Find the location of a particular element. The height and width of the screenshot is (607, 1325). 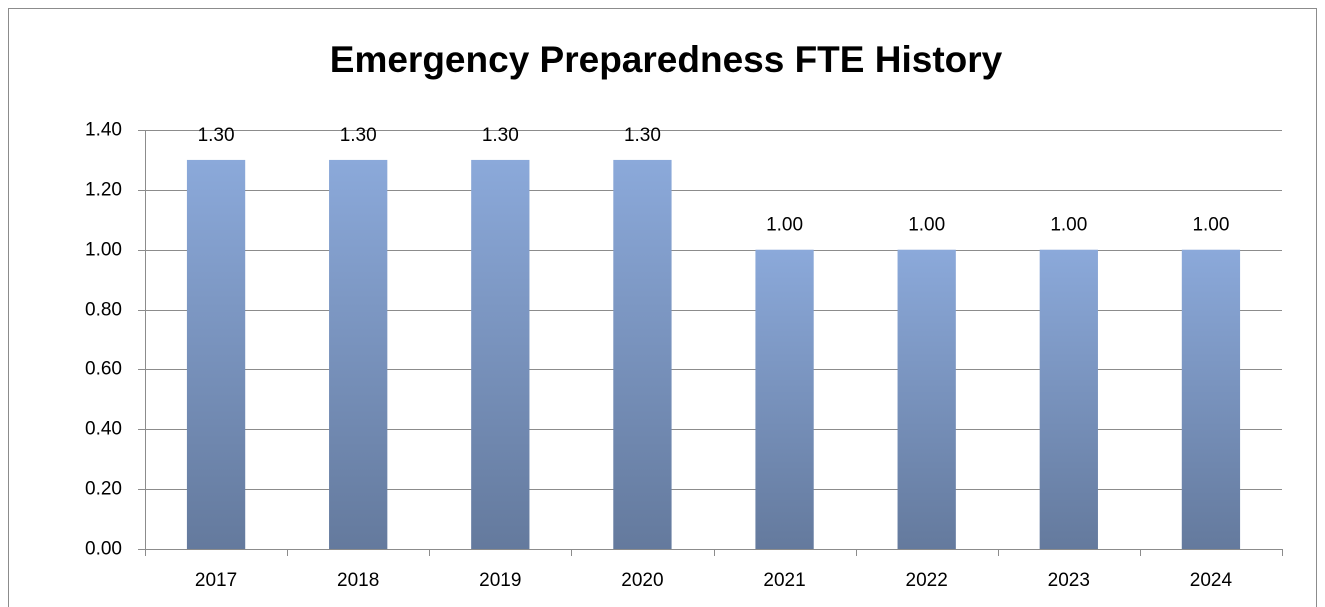

x-tick-label: 2017 is located at coordinates (216, 580).